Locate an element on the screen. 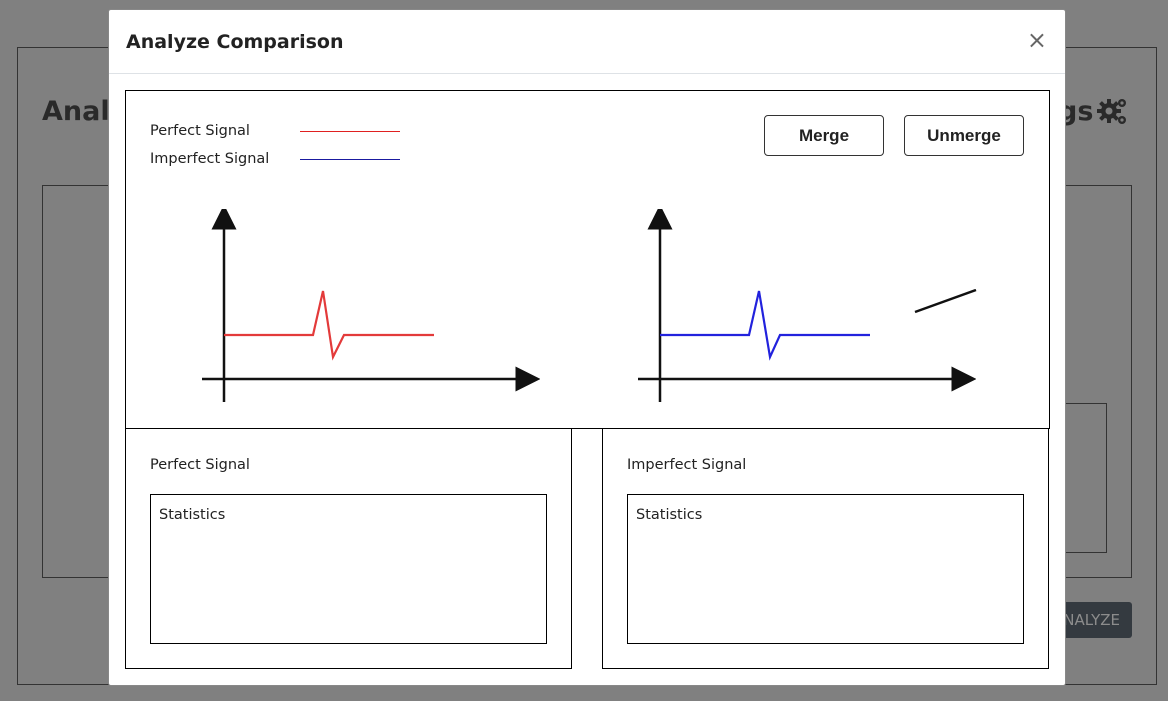  perfect-signal-plot is located at coordinates (371, 305).